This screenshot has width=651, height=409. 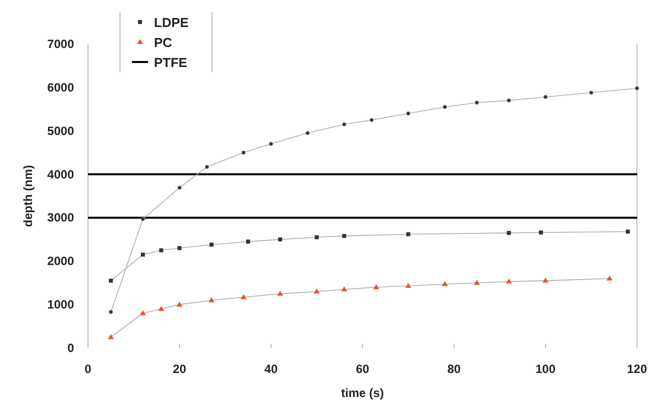 I want to click on y-tick-label: 0, so click(x=70, y=348).